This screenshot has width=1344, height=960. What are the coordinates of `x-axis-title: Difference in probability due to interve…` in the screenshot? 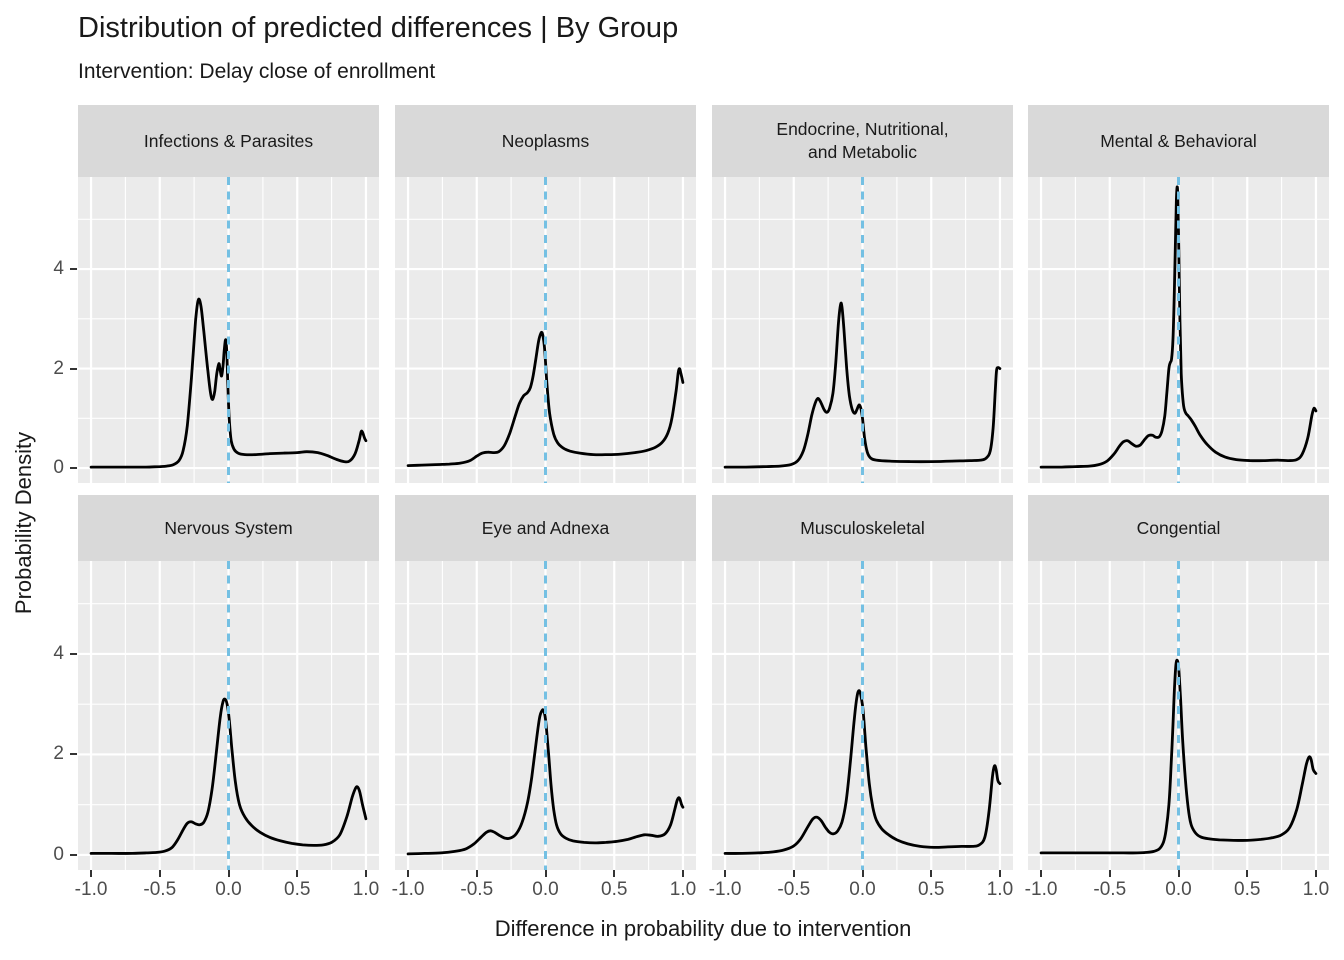 It's located at (703, 928).